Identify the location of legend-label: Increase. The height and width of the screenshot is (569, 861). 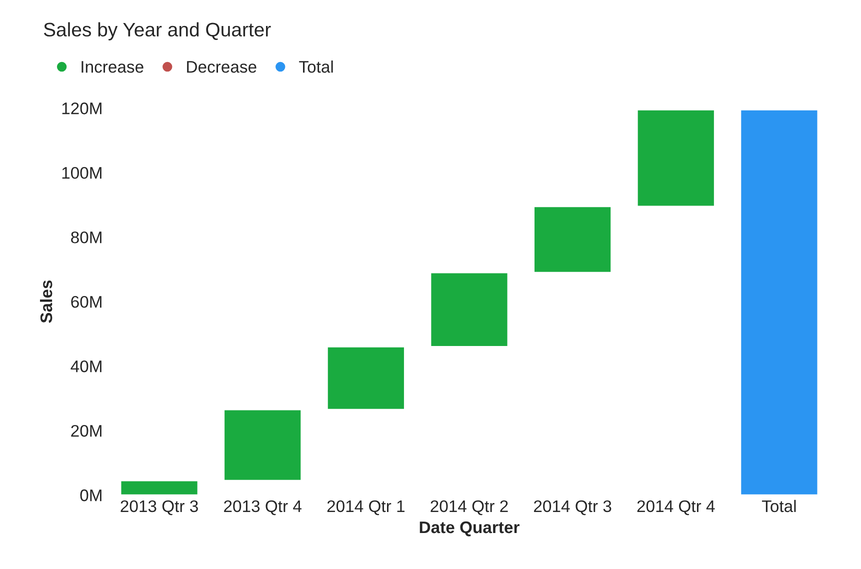
(113, 67).